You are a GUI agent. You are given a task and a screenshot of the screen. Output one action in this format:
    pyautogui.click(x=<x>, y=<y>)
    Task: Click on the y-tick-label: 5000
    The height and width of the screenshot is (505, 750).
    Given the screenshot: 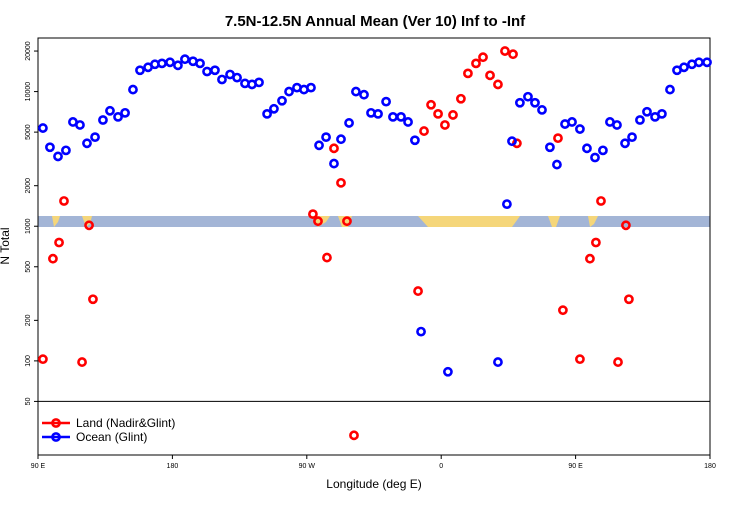 What is the action you would take?
    pyautogui.click(x=28, y=132)
    